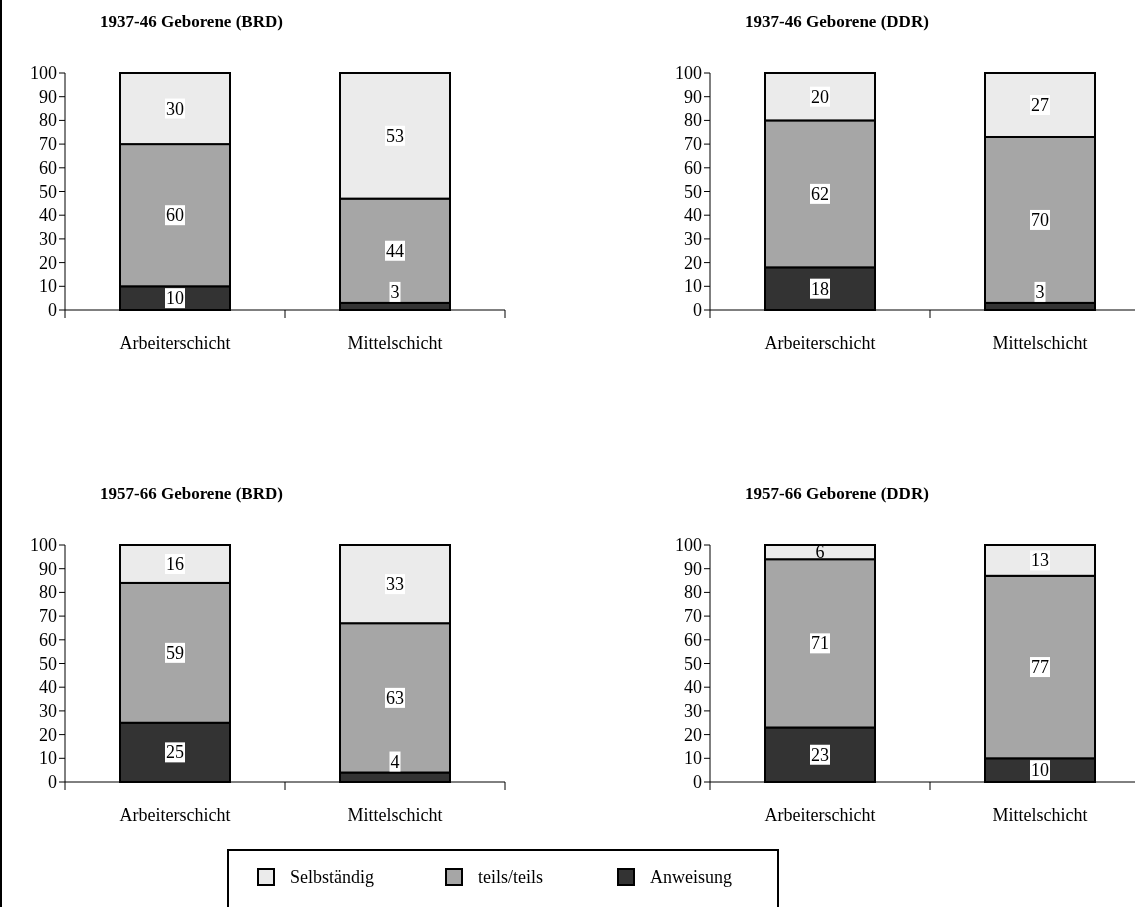  Describe the element at coordinates (1040, 105) in the screenshot. I see `data-label: 27` at that location.